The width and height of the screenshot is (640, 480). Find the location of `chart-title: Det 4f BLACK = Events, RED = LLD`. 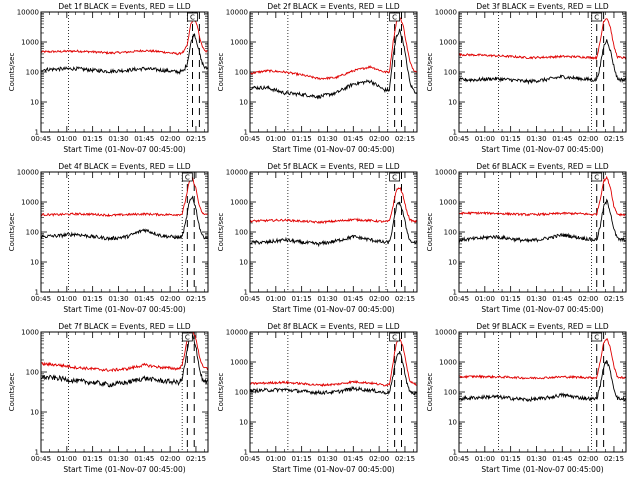

chart-title: Det 4f BLACK = Events, RED = LLD is located at coordinates (124, 166).